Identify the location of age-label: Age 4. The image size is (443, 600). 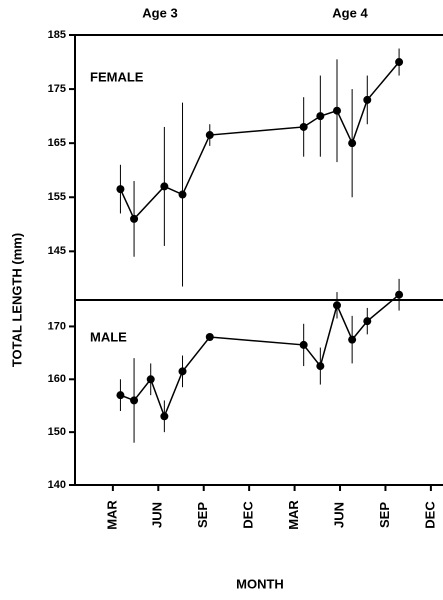
(350, 12).